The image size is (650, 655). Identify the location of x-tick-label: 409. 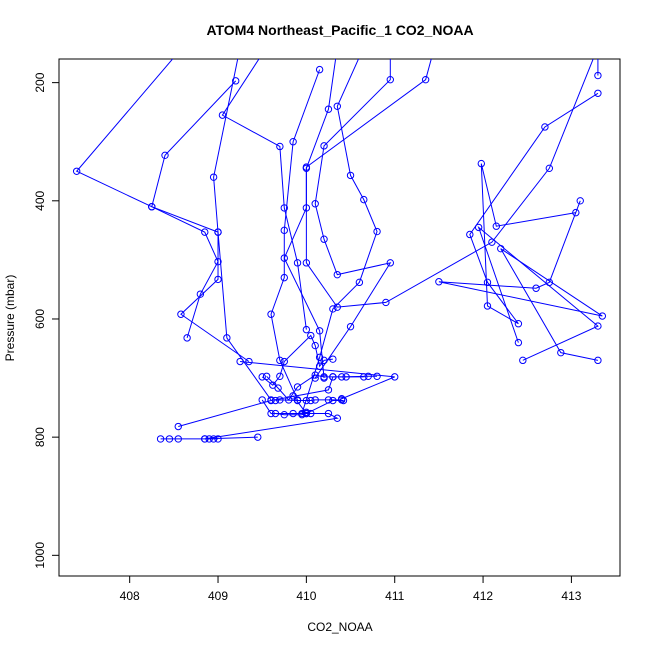
(218, 596).